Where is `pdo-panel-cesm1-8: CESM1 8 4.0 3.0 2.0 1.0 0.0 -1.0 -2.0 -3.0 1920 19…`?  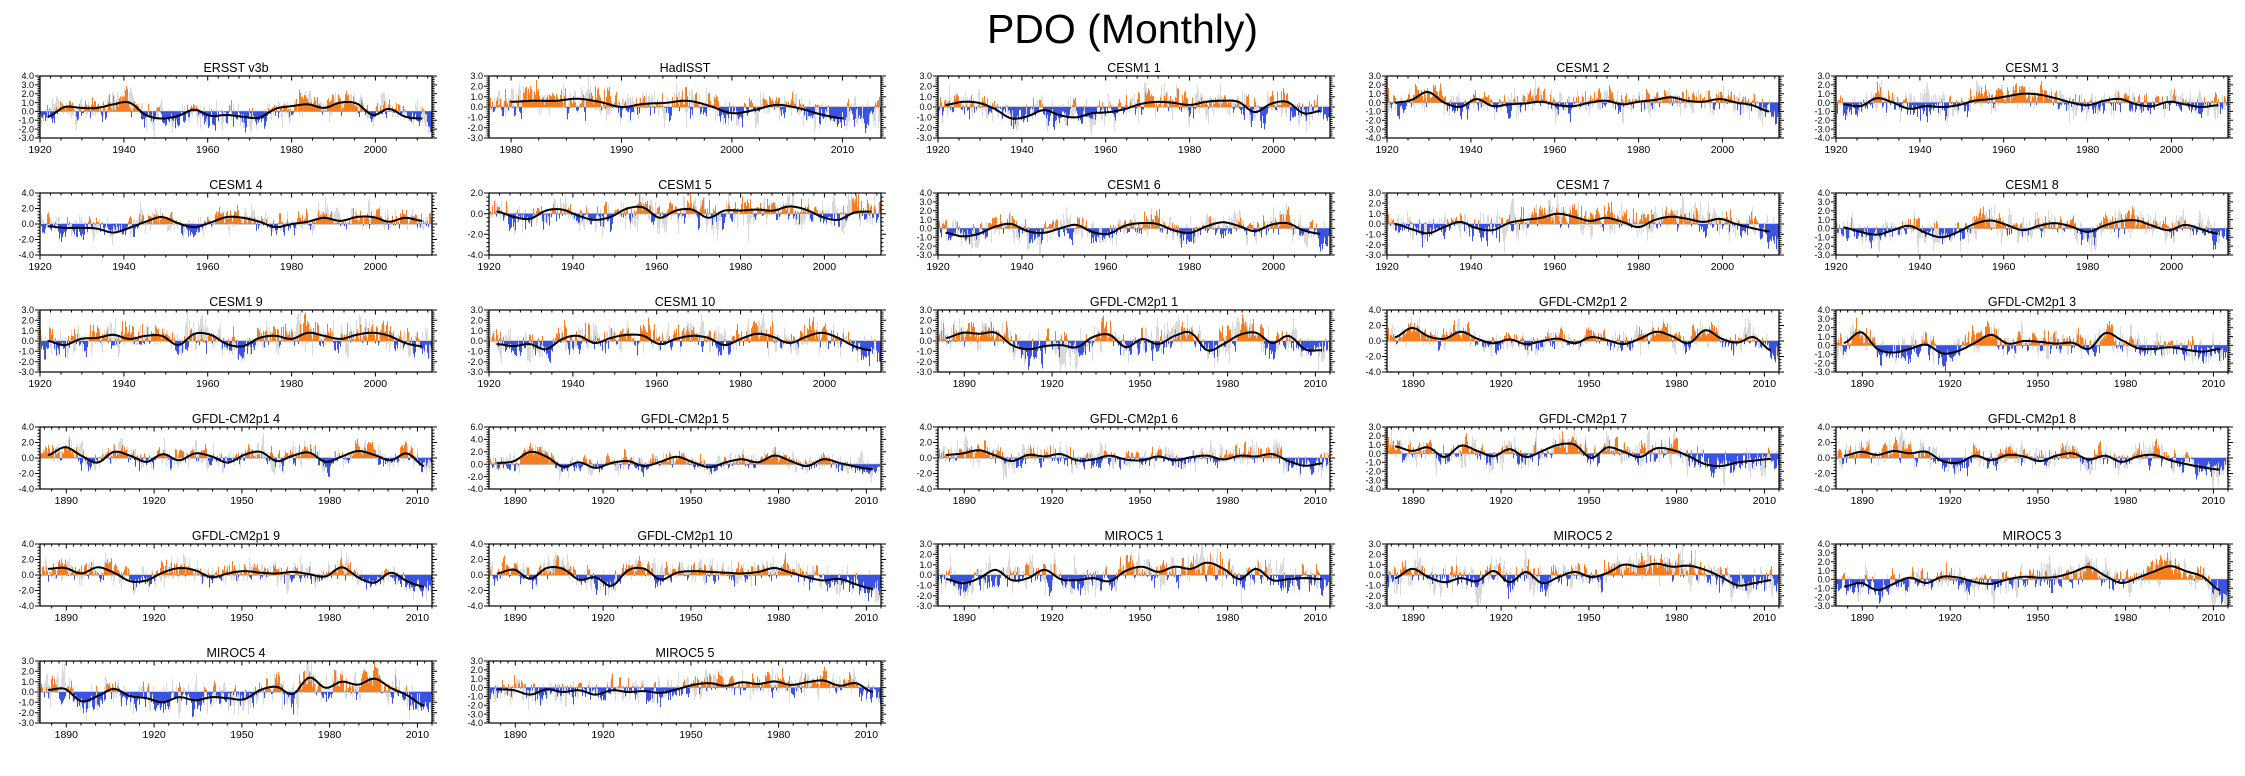
pdo-panel-cesm1-8: CESM1 8 4.0 3.0 2.0 1.0 0.0 -1.0 -2.0 -3.0 1920 19… is located at coordinates (2020, 233).